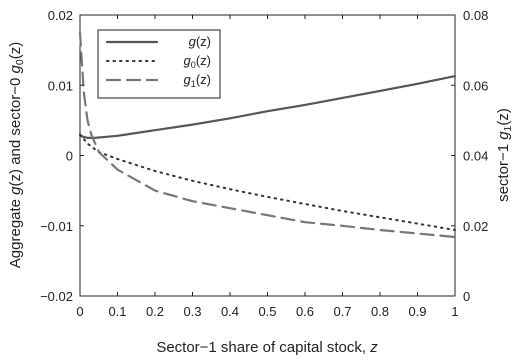 This screenshot has height=360, width=514. What do you see at coordinates (267, 106) in the screenshot?
I see `series-line-gz` at bounding box center [267, 106].